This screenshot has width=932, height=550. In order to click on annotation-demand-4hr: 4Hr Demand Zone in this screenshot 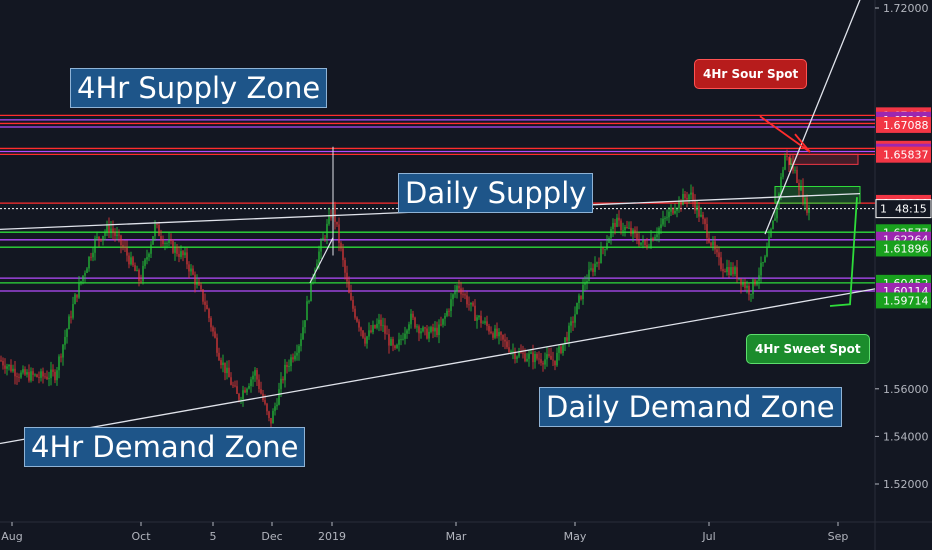, I will do `click(165, 447)`.